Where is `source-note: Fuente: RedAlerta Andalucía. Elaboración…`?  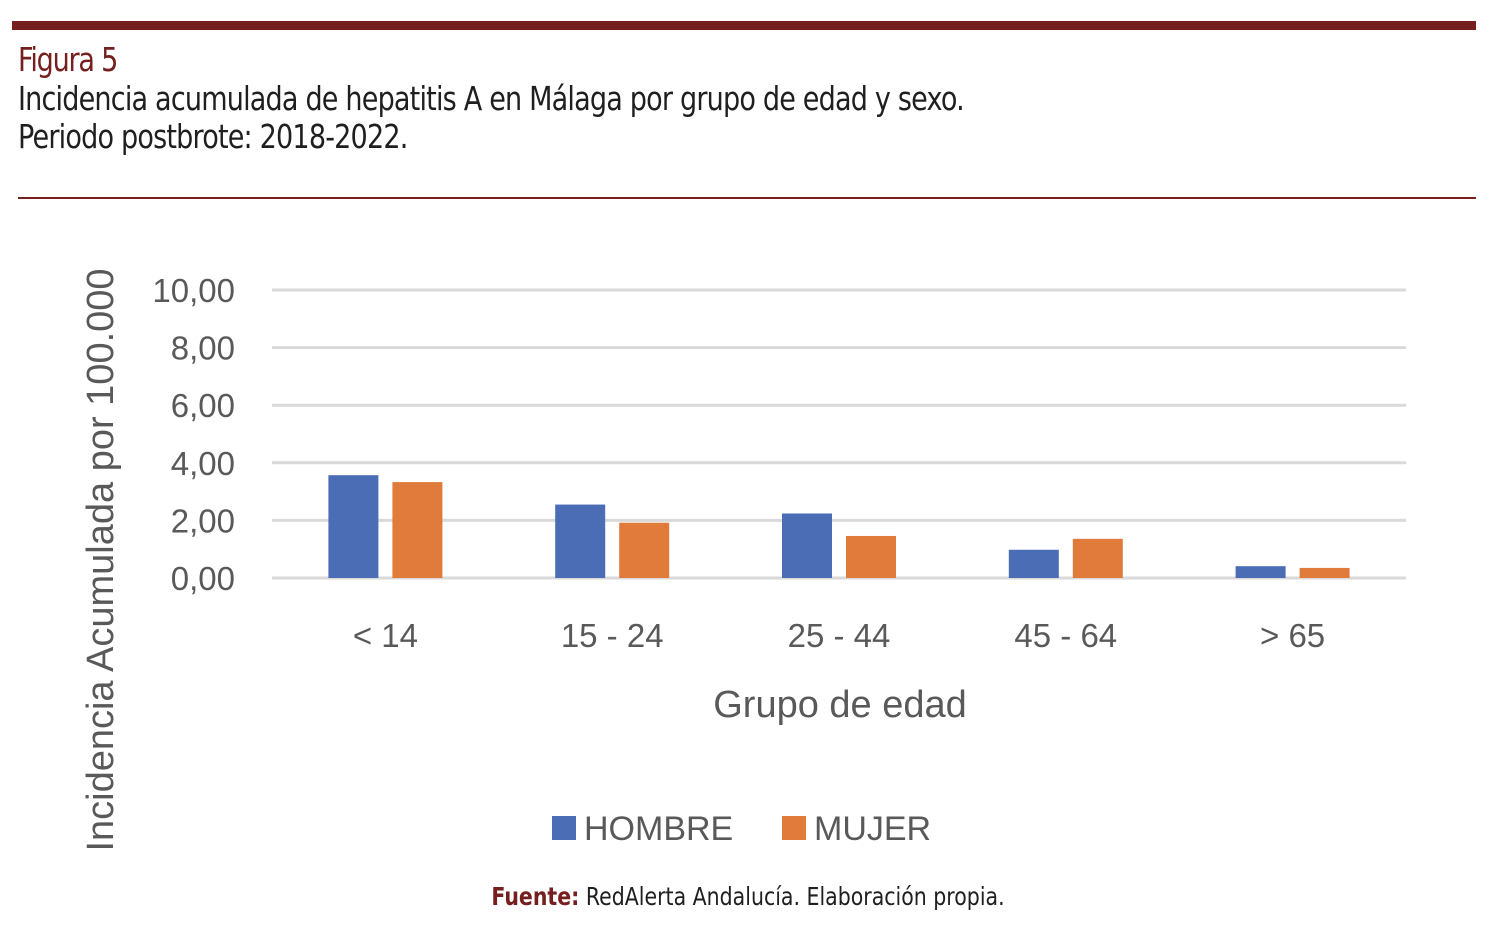 source-note: Fuente: RedAlerta Andalucía. Elaboración… is located at coordinates (748, 896).